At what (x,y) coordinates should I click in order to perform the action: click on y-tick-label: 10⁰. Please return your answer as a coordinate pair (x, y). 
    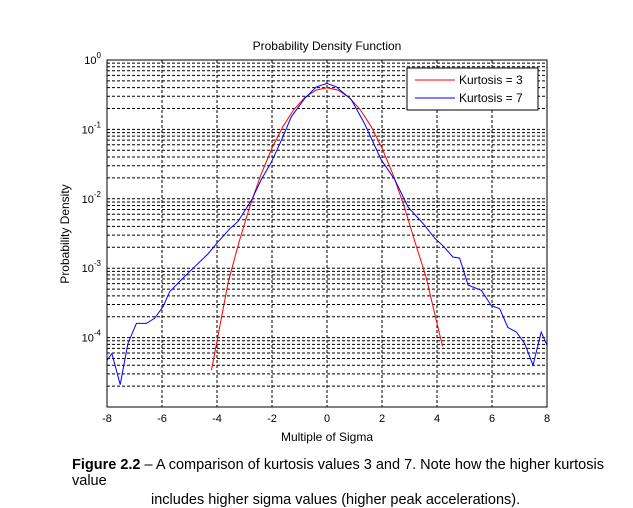
    Looking at the image, I should click on (92, 59).